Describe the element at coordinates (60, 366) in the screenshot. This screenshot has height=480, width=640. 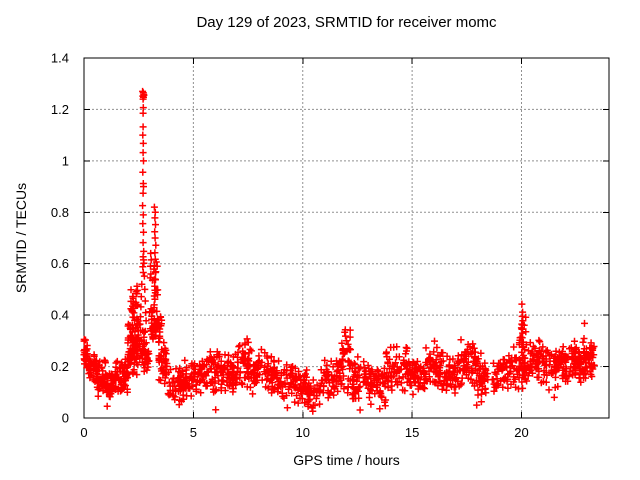
I see `y-tick-label: 0.2` at that location.